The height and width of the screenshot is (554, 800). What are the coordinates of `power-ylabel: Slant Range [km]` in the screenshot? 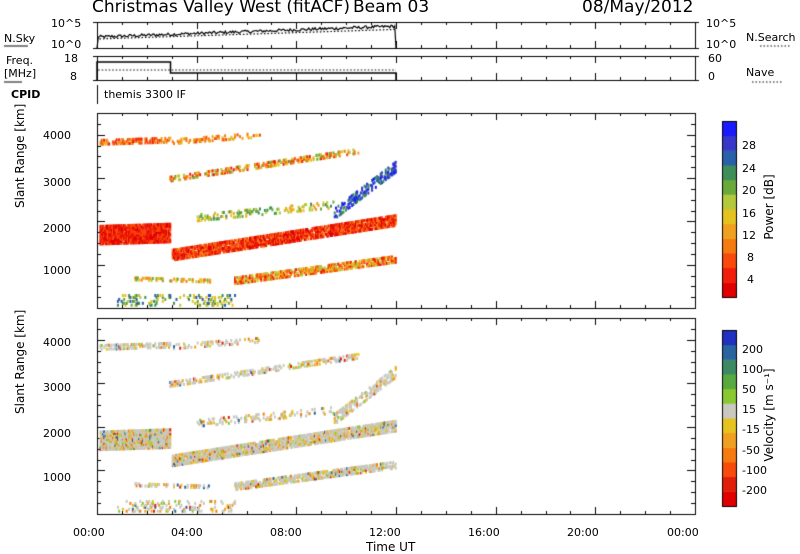 It's located at (20, 155).